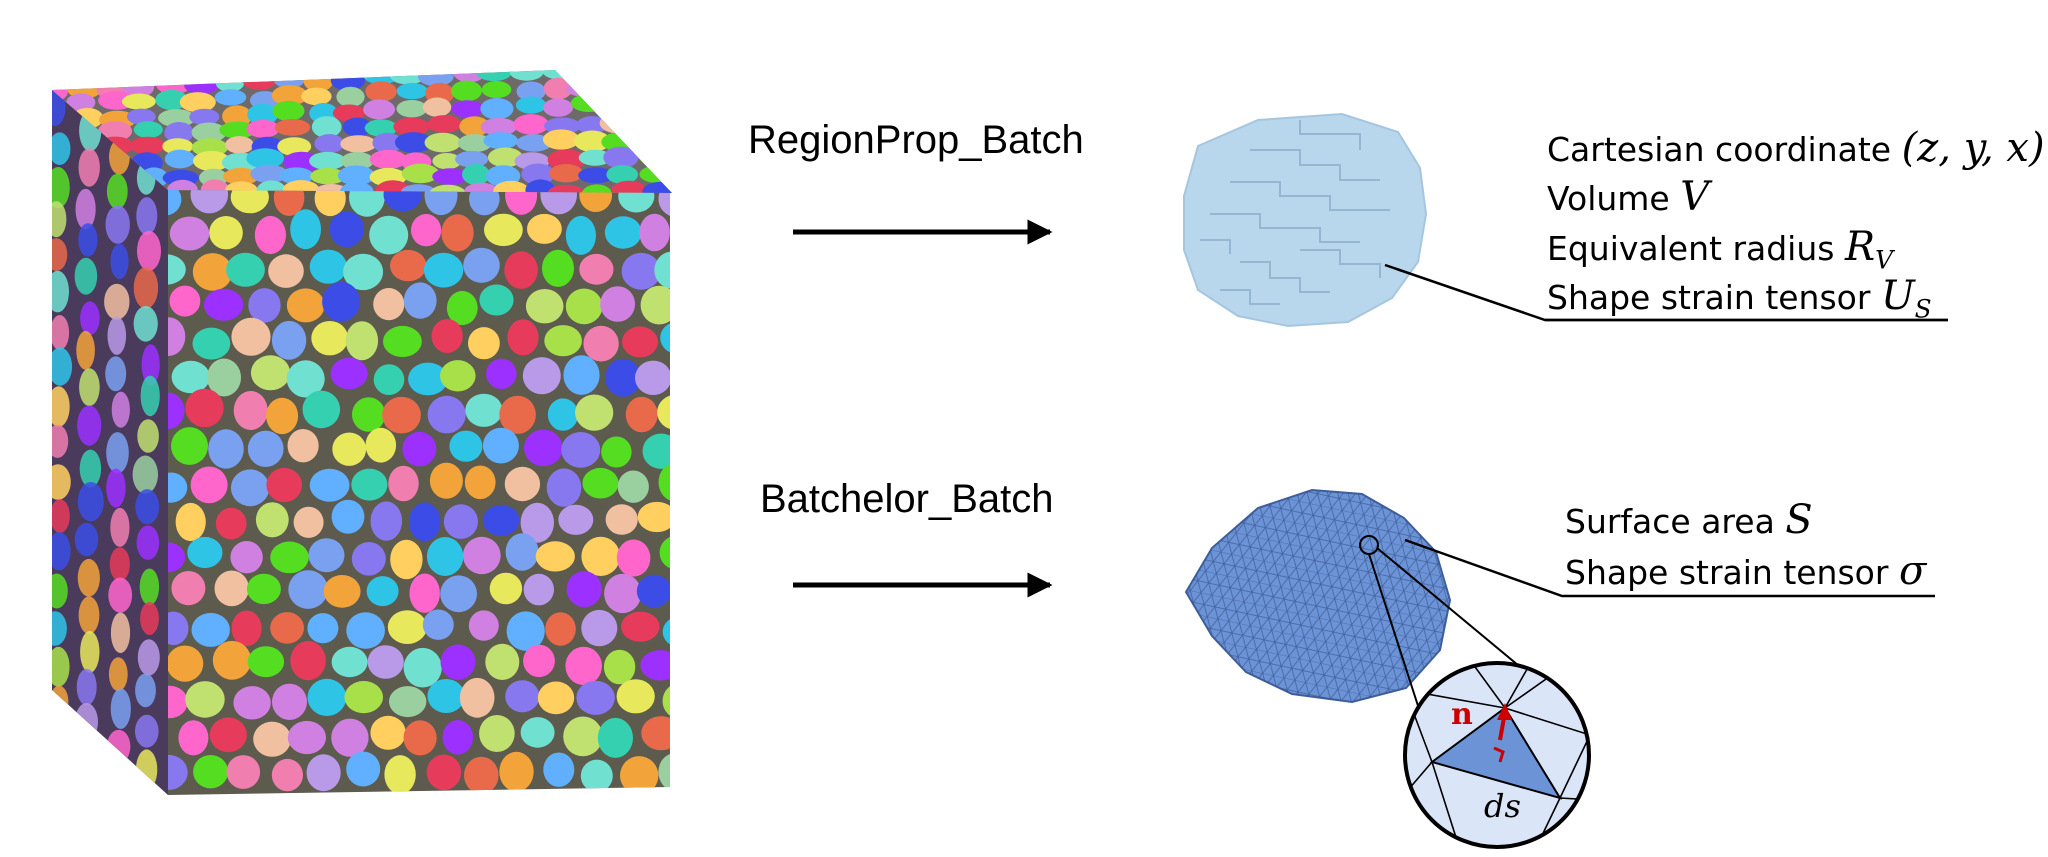  I want to click on batchelor-batch-label: Batchelor_Batch, so click(907, 499).